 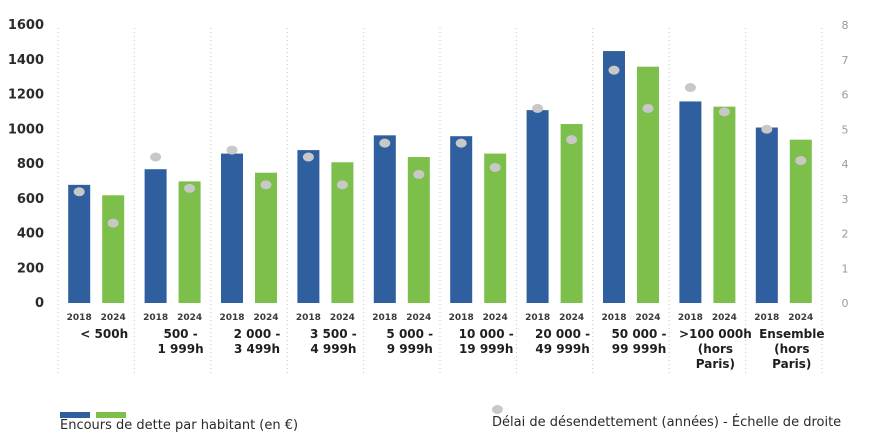 What do you see at coordinates (639, 349) in the screenshot?
I see `category-label: 99 999h` at bounding box center [639, 349].